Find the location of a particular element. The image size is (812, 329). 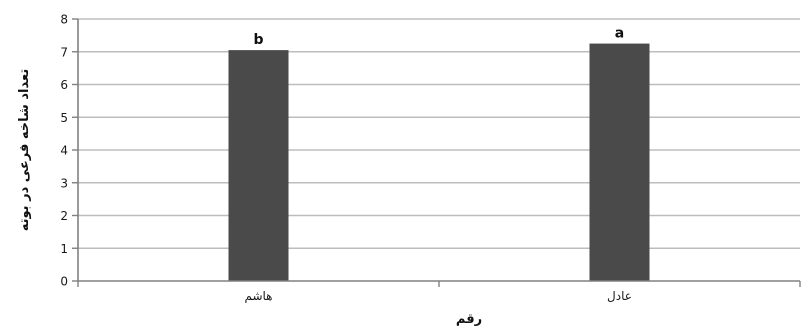

y-tick-labels: 0 1 2 3 4 5 6 7 8 is located at coordinates (69, 151).